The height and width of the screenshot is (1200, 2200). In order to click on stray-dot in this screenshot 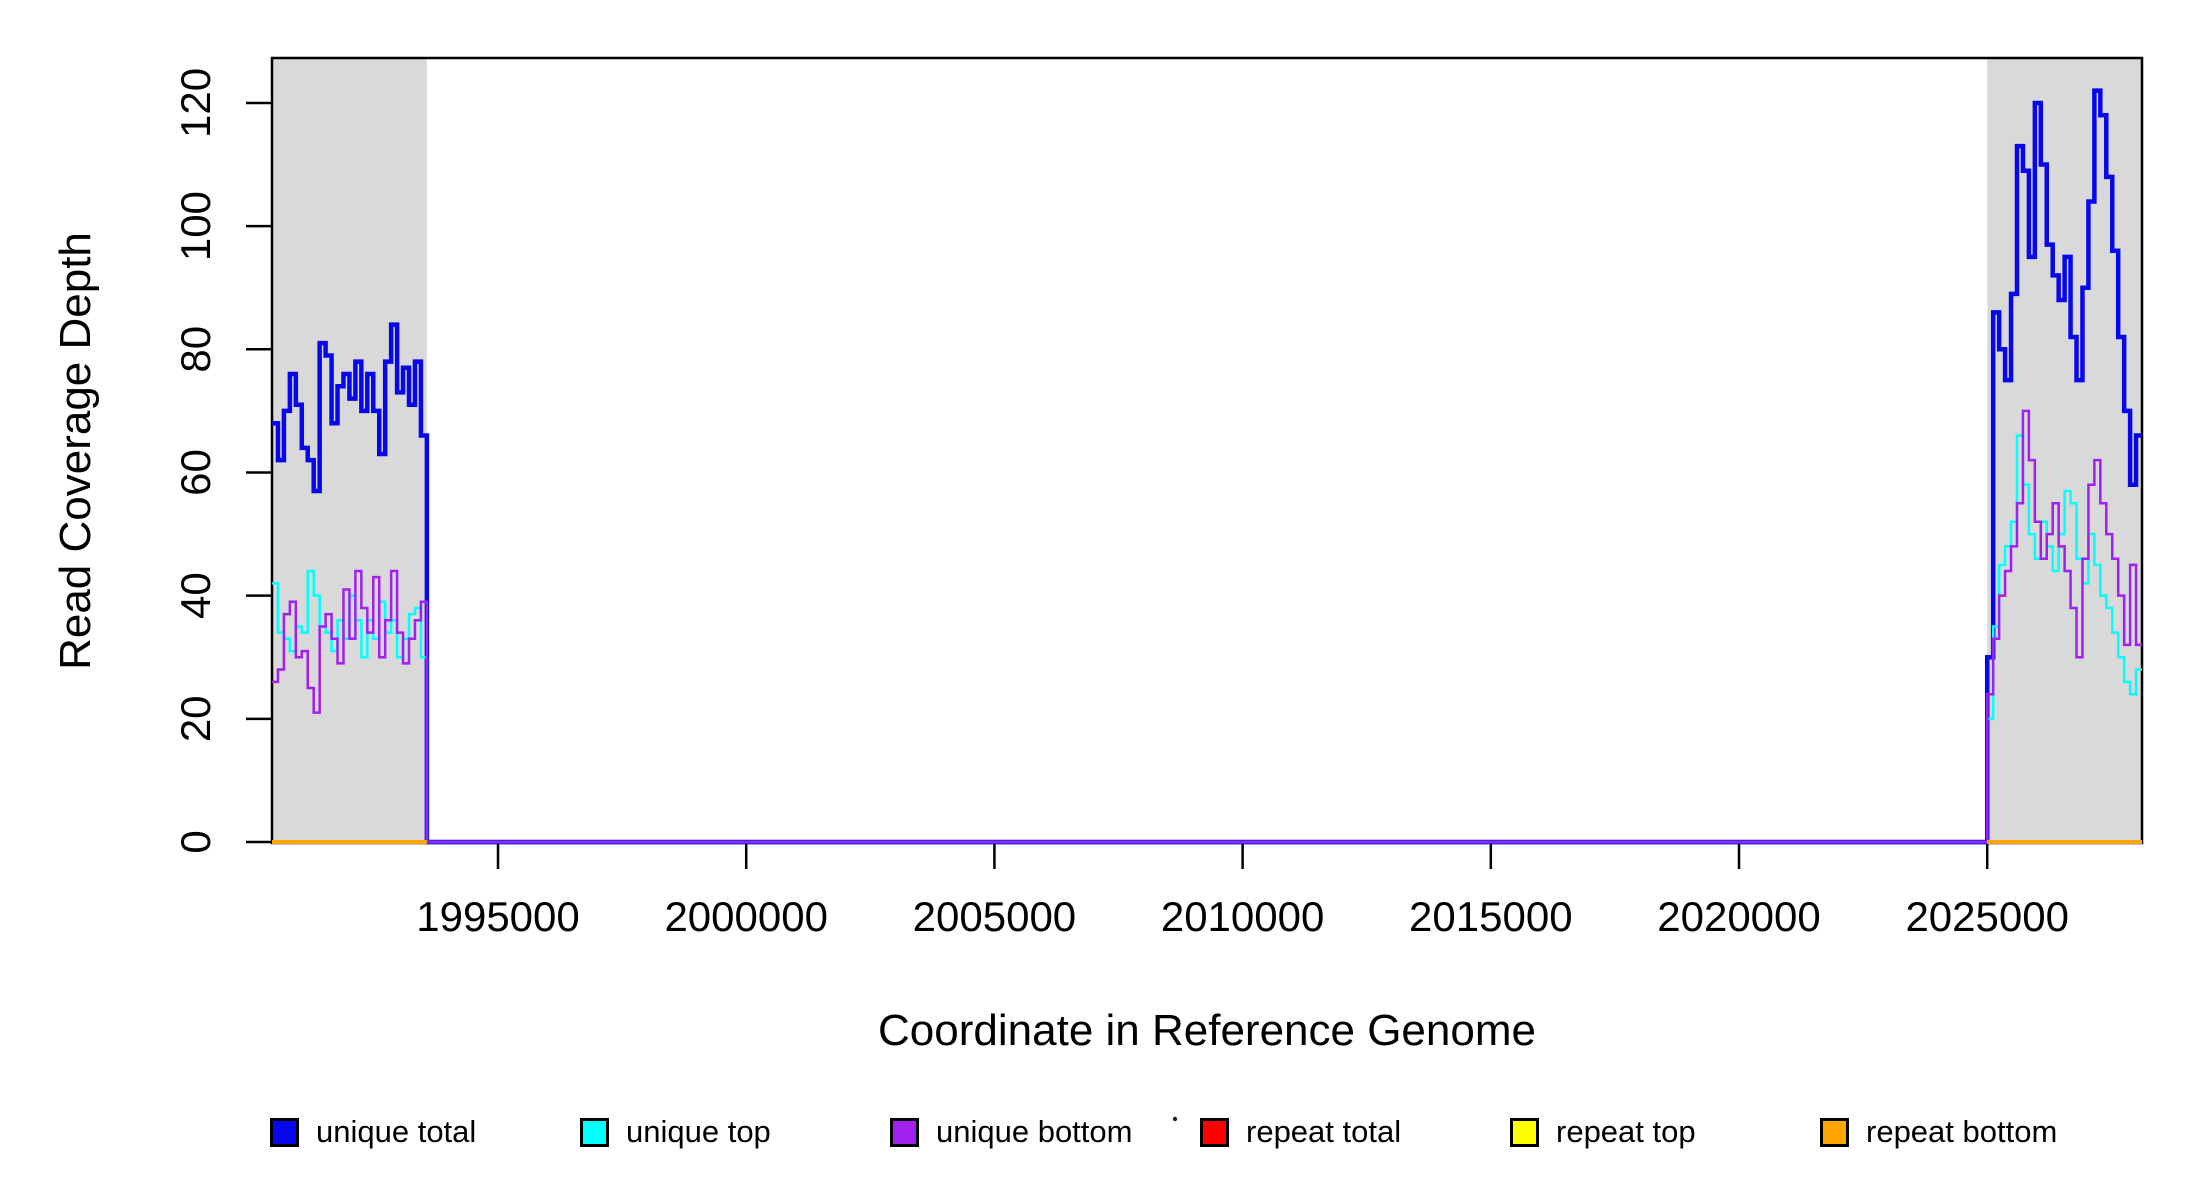, I will do `click(1175, 1119)`.